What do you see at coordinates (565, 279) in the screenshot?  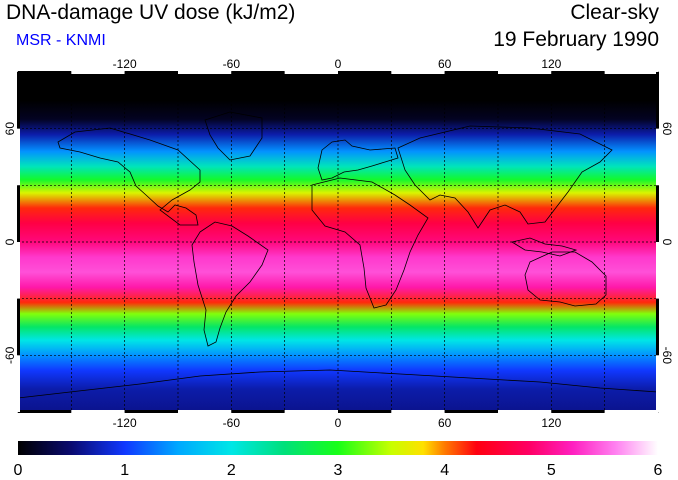 I see `coastline-australia` at bounding box center [565, 279].